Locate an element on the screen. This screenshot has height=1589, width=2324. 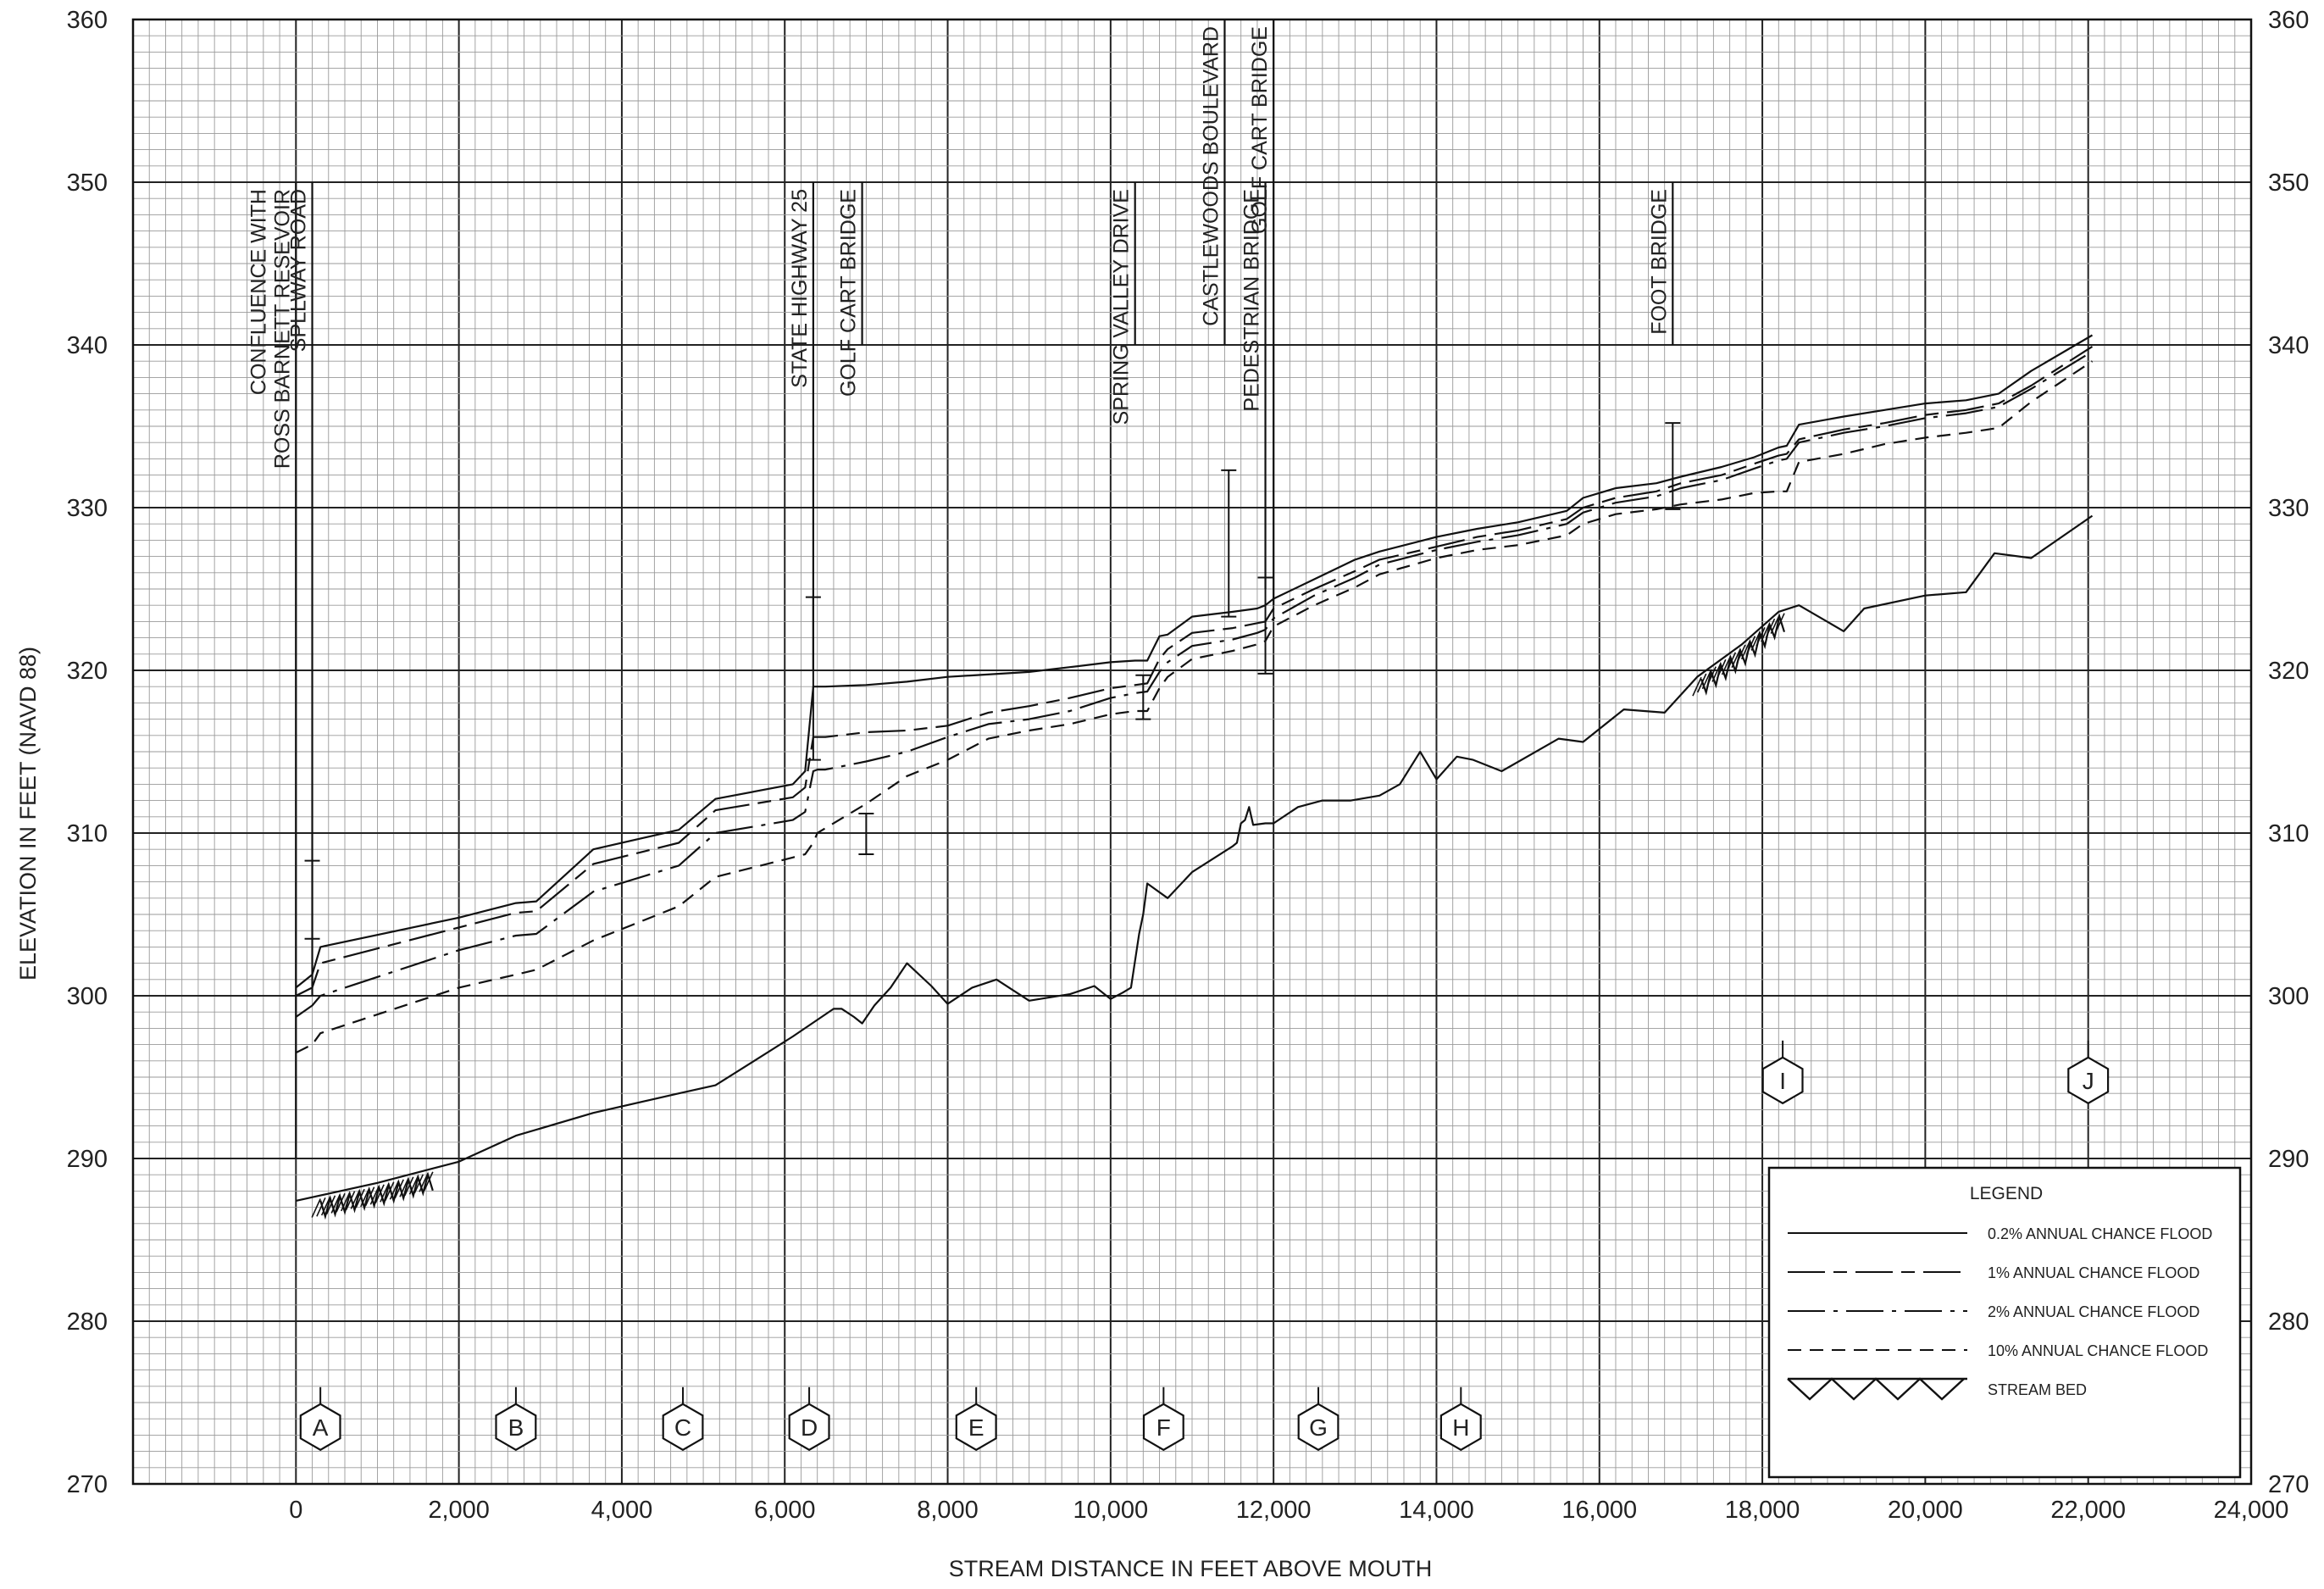
structure-label: STATE HIGHWAY 25 is located at coordinates (800, 288).